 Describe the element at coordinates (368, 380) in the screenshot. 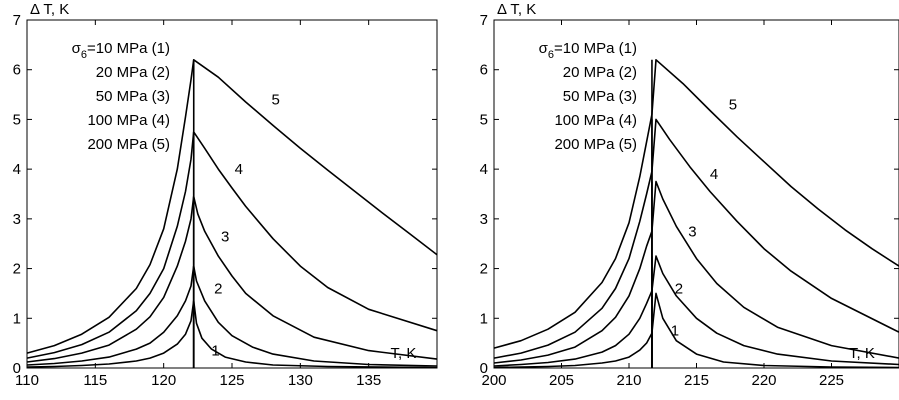

I see `x-tick-label: 135` at that location.